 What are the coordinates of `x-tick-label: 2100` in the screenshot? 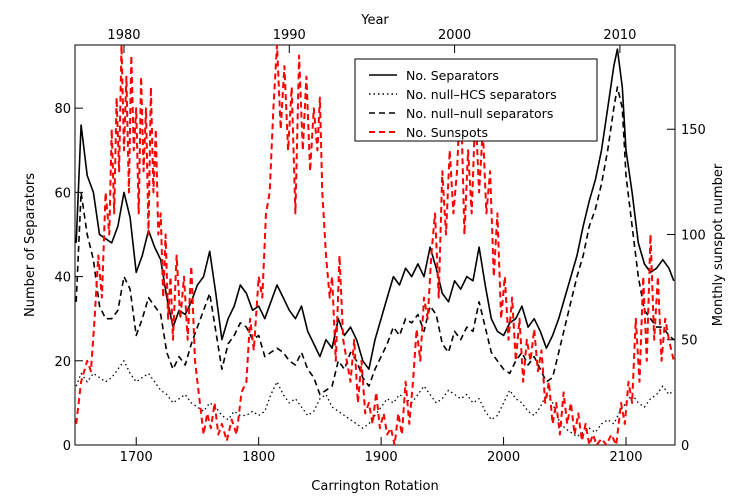 It's located at (625, 457).